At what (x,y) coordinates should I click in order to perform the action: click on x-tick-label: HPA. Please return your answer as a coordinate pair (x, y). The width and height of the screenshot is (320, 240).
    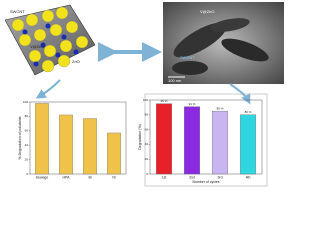
    Looking at the image, I should click on (67, 177).